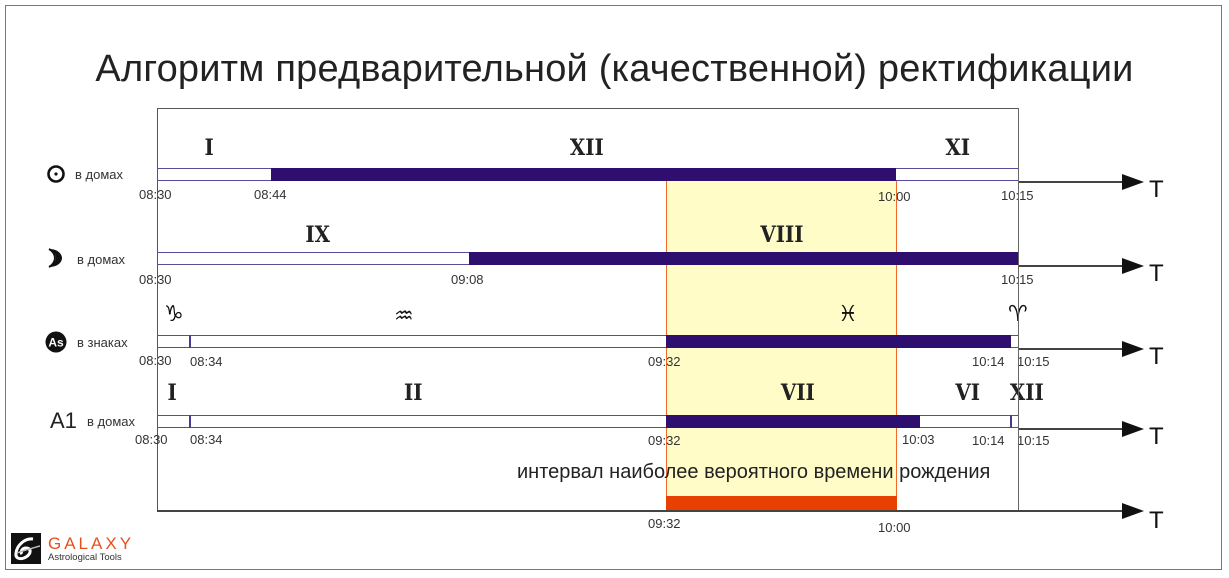 Image resolution: width=1229 pixels, height=578 pixels. I want to click on time-label: 10:03, so click(918, 439).